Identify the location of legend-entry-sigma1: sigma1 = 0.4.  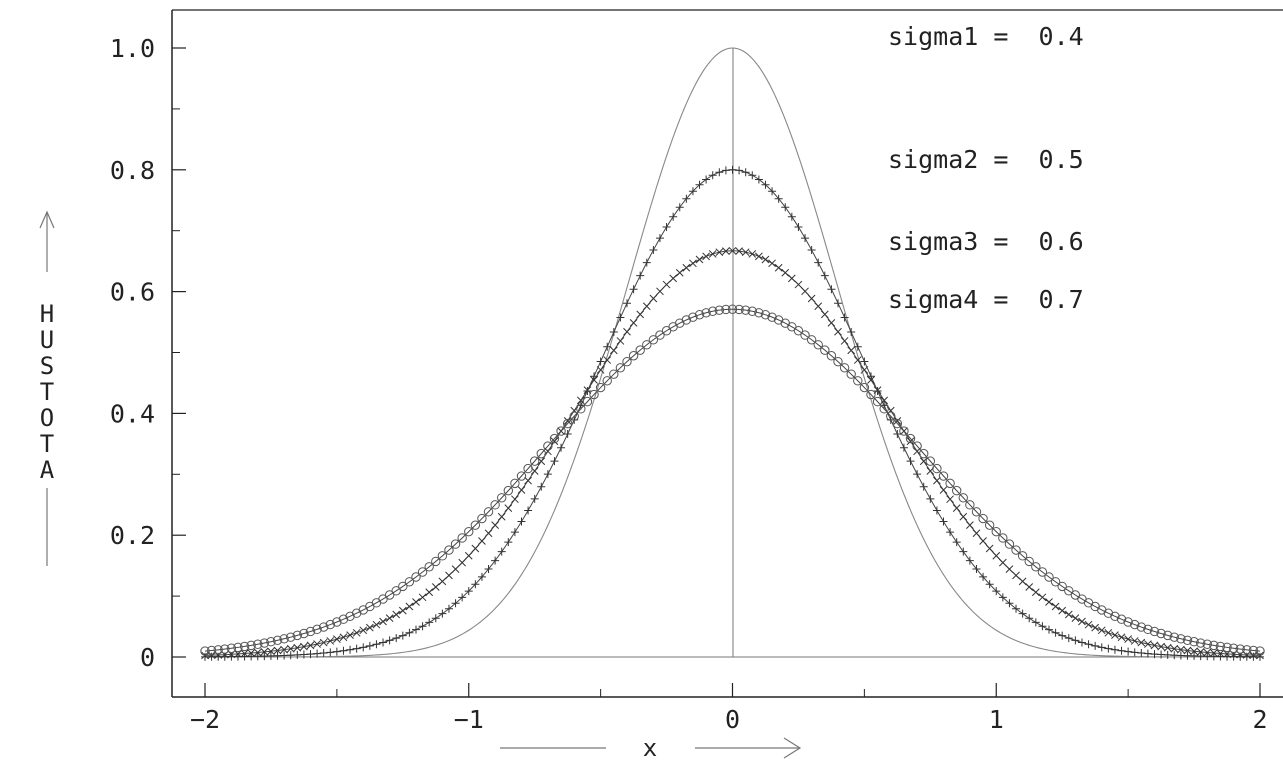
(986, 36).